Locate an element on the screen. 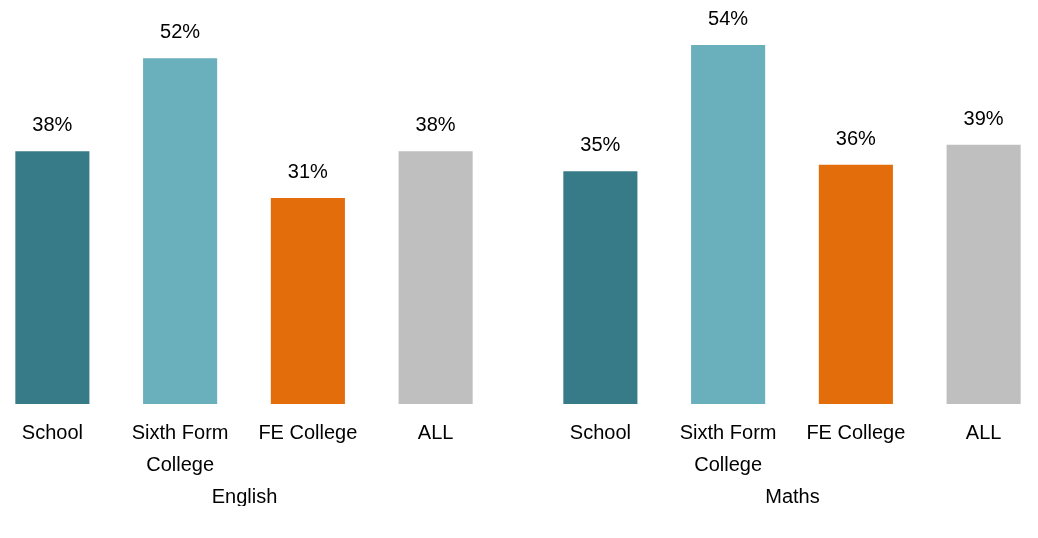 This screenshot has height=538, width=1038. data-label: 36% is located at coordinates (856, 137).